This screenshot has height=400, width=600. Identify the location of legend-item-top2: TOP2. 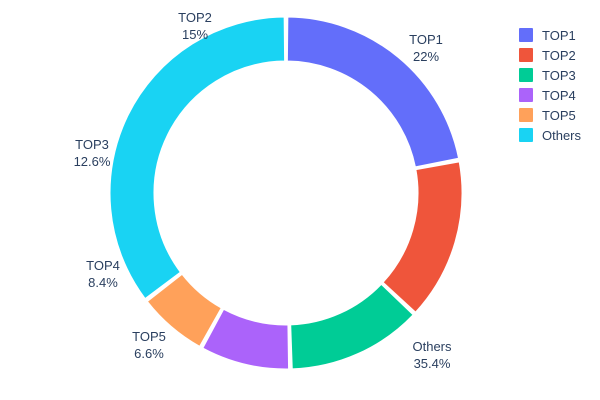
(547, 55).